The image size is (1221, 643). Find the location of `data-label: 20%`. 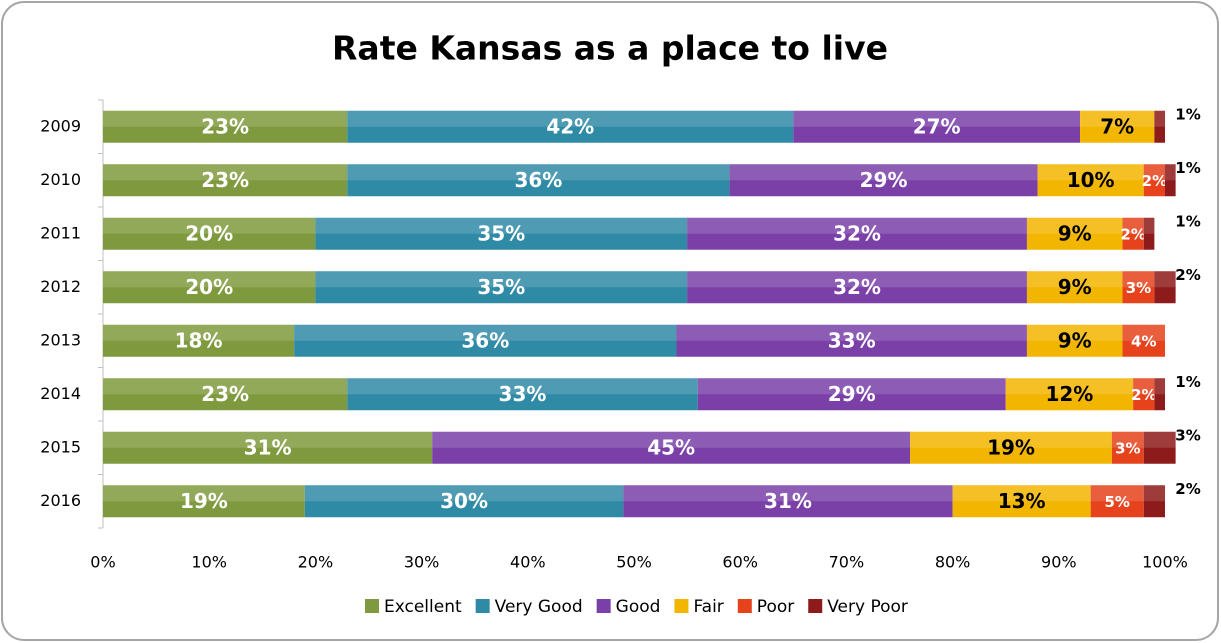

data-label: 20% is located at coordinates (209, 287).